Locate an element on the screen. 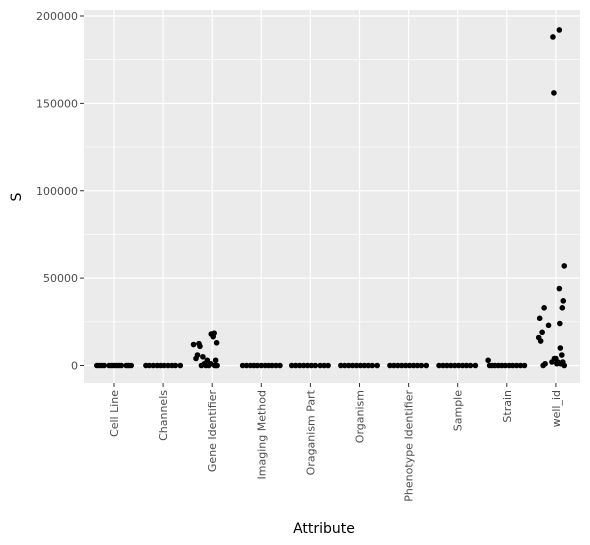  y-tick-label: 150000 is located at coordinates (57, 103).